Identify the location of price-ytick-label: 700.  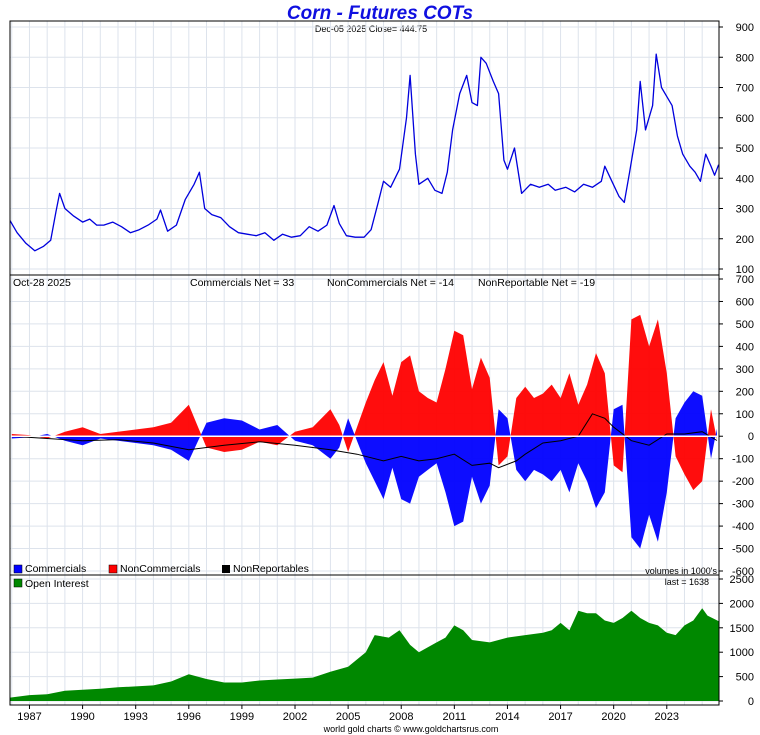
(745, 89).